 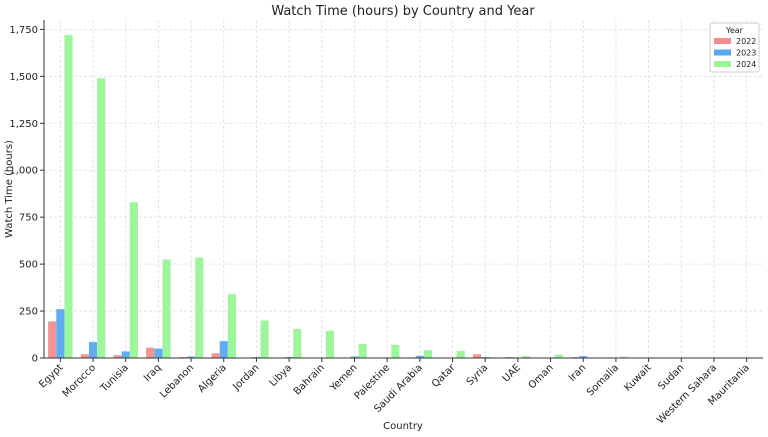 What do you see at coordinates (68, 197) in the screenshot?
I see `bar-2024-egypt` at bounding box center [68, 197].